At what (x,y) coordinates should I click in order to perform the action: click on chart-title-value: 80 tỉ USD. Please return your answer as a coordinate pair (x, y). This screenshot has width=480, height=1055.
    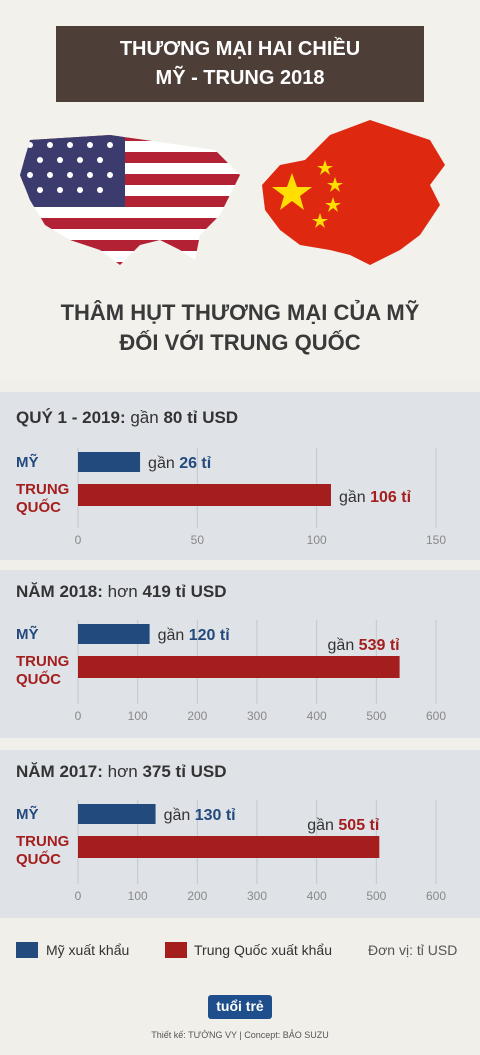
    Looking at the image, I should click on (201, 417).